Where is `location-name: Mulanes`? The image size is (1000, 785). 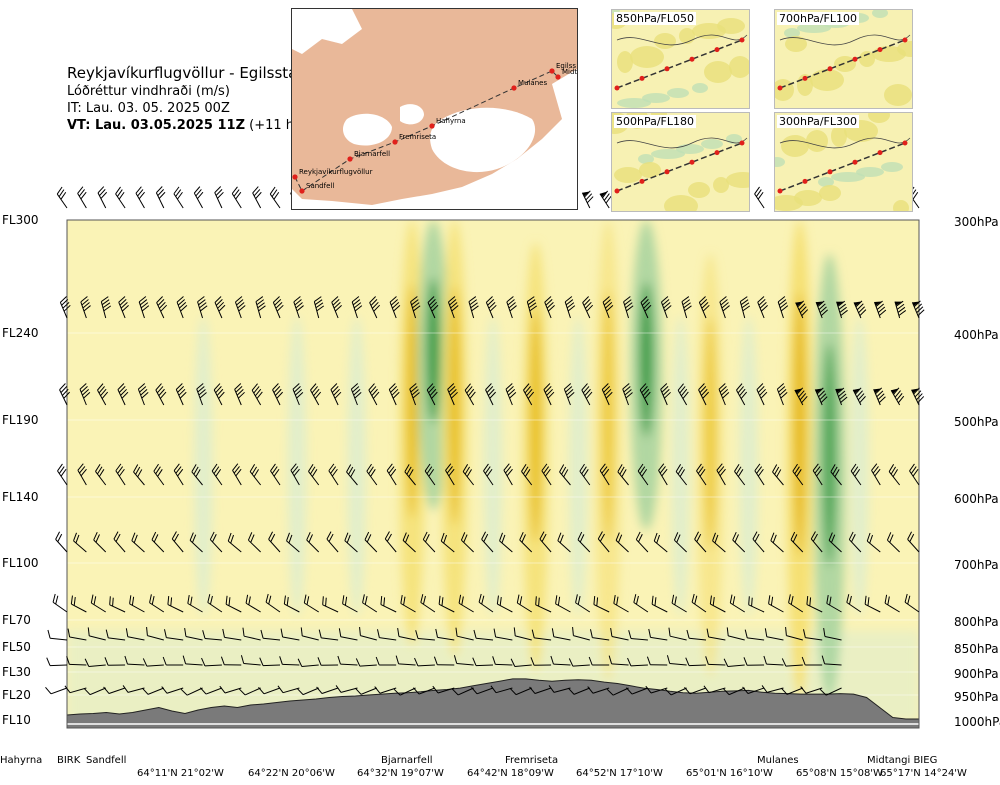
location-name: Mulanes is located at coordinates (778, 760).